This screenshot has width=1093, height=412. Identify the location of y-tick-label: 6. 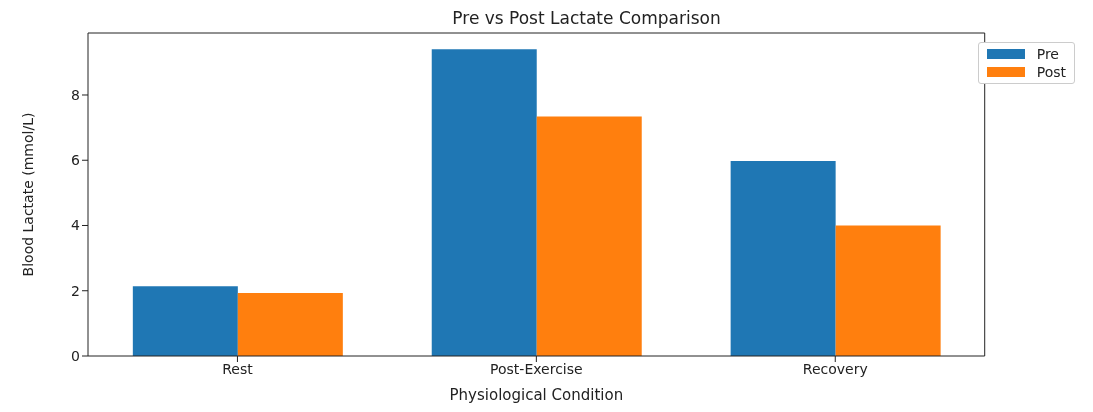
(76, 160).